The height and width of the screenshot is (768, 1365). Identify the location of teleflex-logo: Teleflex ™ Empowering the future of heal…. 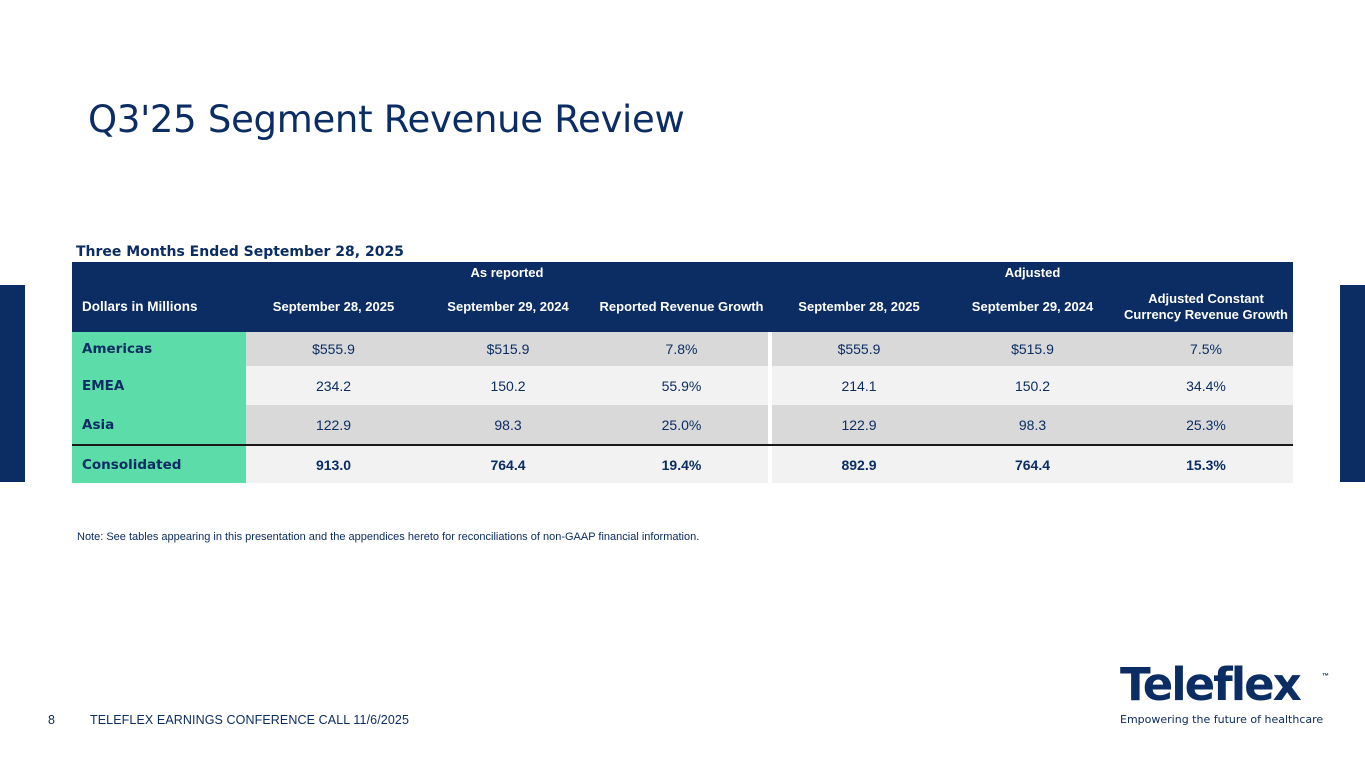
(1226, 695).